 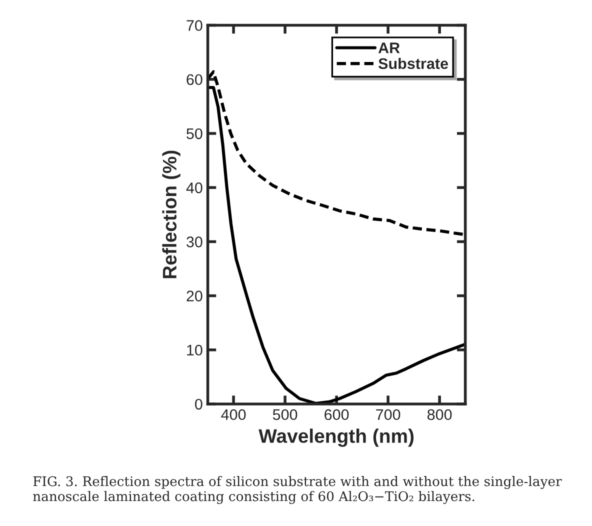 What do you see at coordinates (439, 414) in the screenshot?
I see `x-tick-label: 800` at bounding box center [439, 414].